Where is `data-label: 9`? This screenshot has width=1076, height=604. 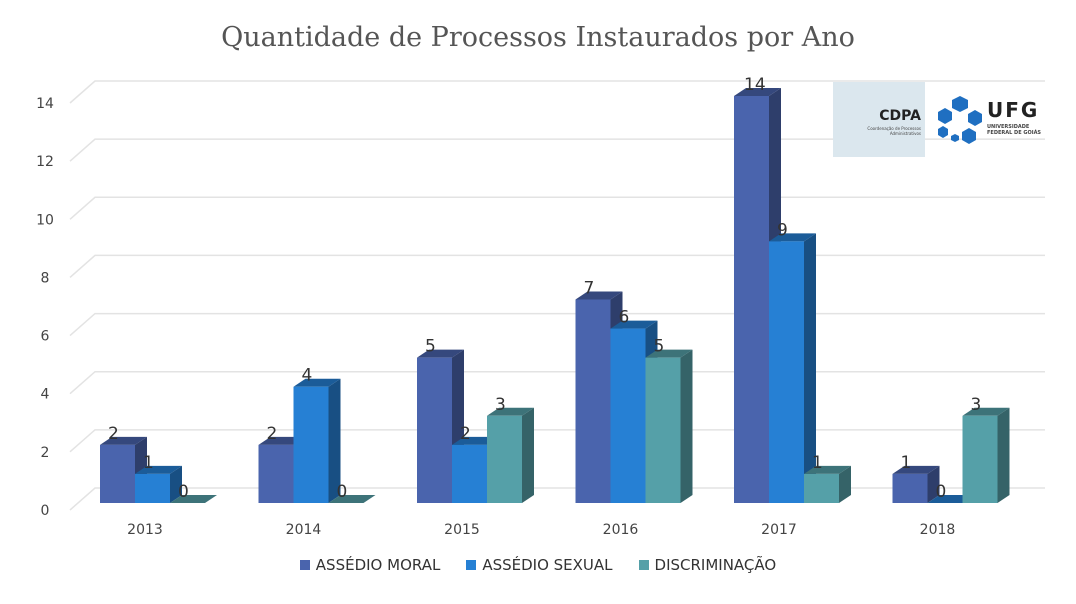 data-label: 9 is located at coordinates (782, 230).